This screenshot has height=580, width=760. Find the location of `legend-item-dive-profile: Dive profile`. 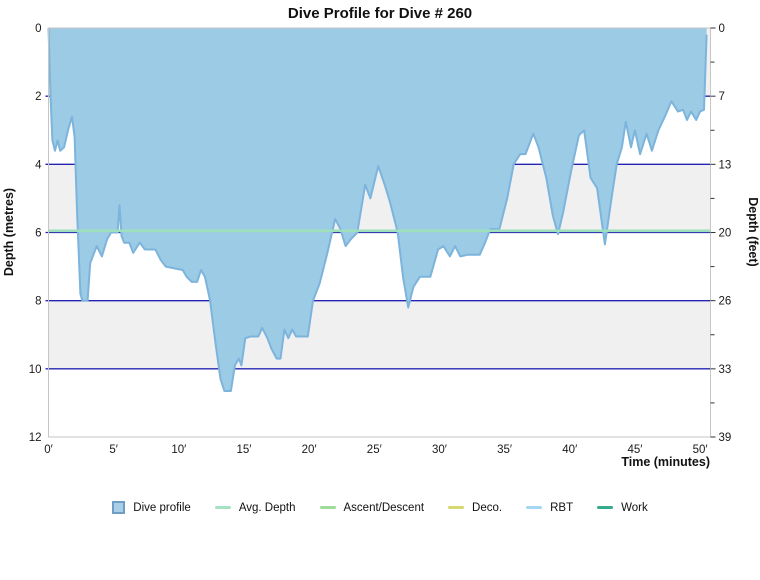

legend-item-dive-profile: Dive profile is located at coordinates (151, 507).